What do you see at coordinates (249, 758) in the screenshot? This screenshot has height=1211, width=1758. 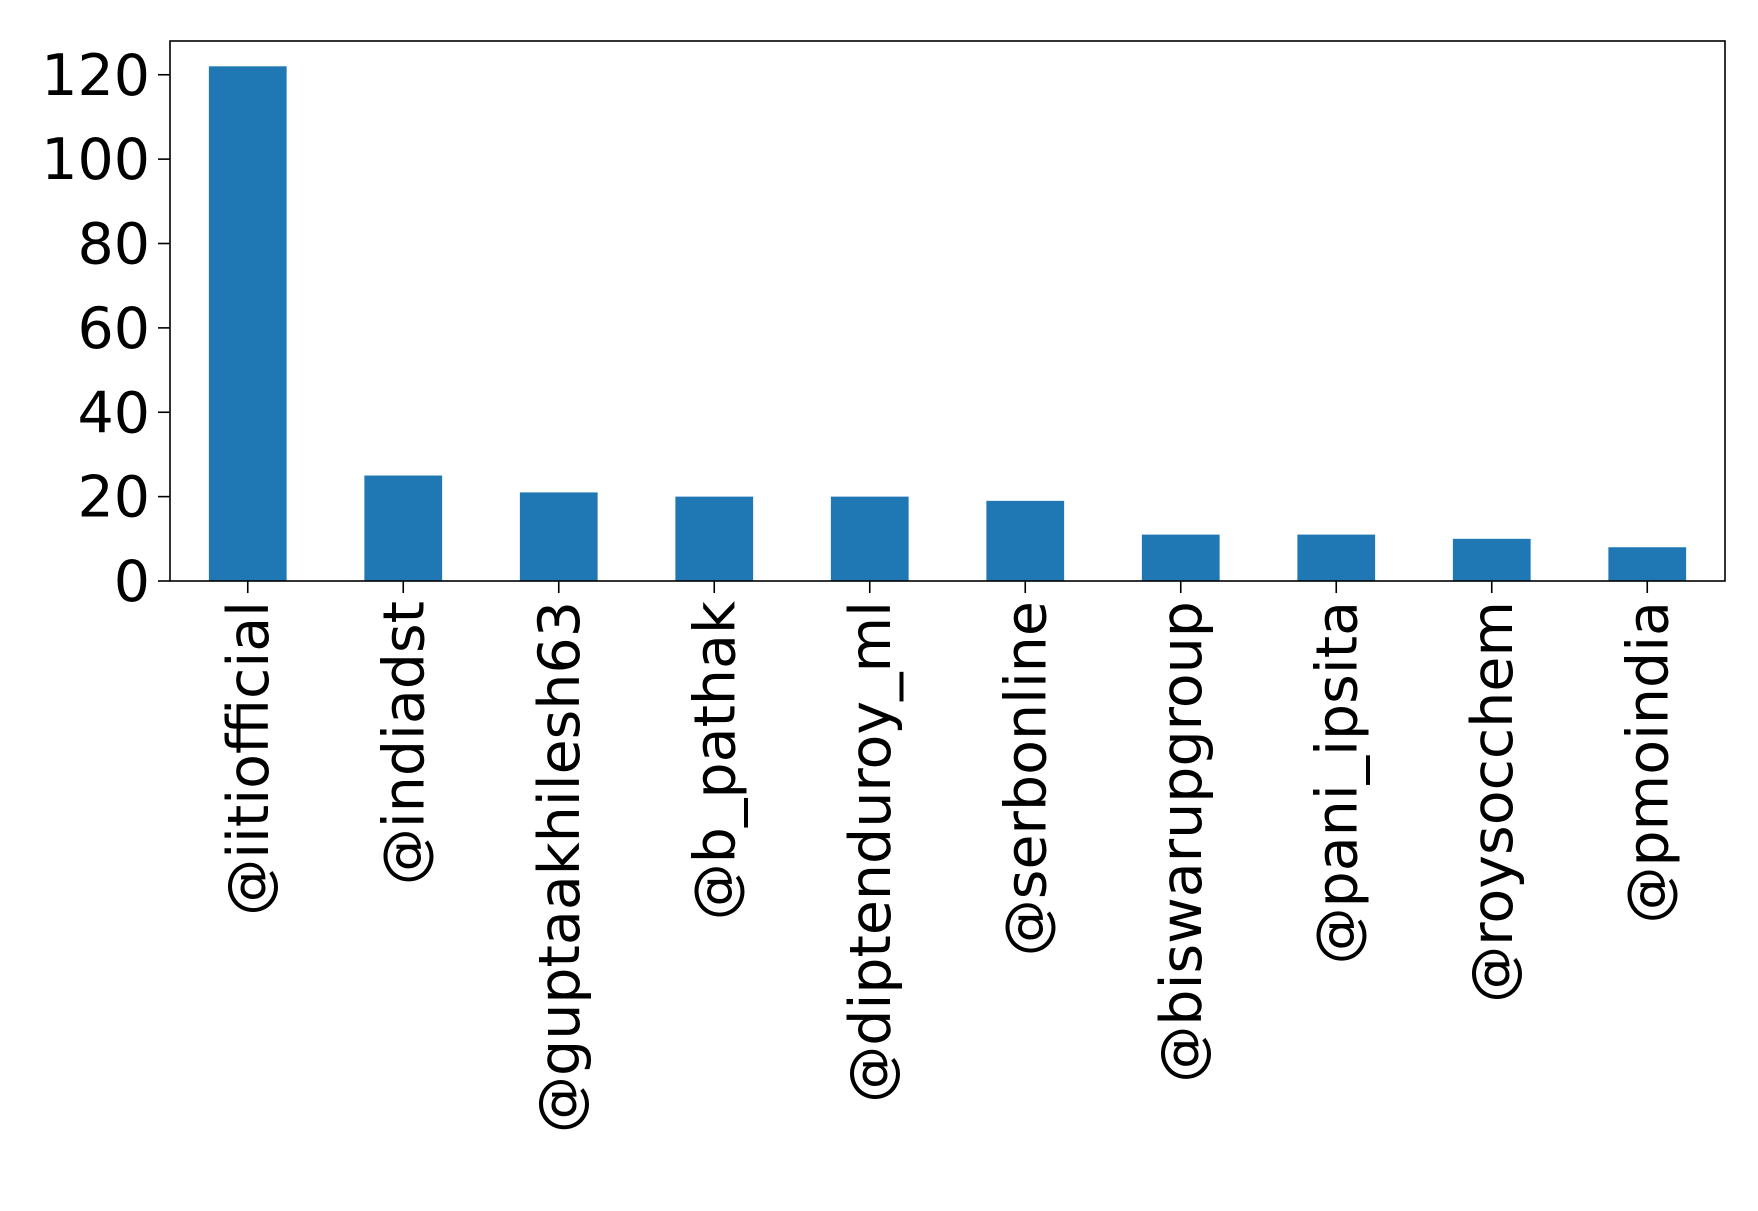 I see `x-tick-label: @iitiofficial` at bounding box center [249, 758].